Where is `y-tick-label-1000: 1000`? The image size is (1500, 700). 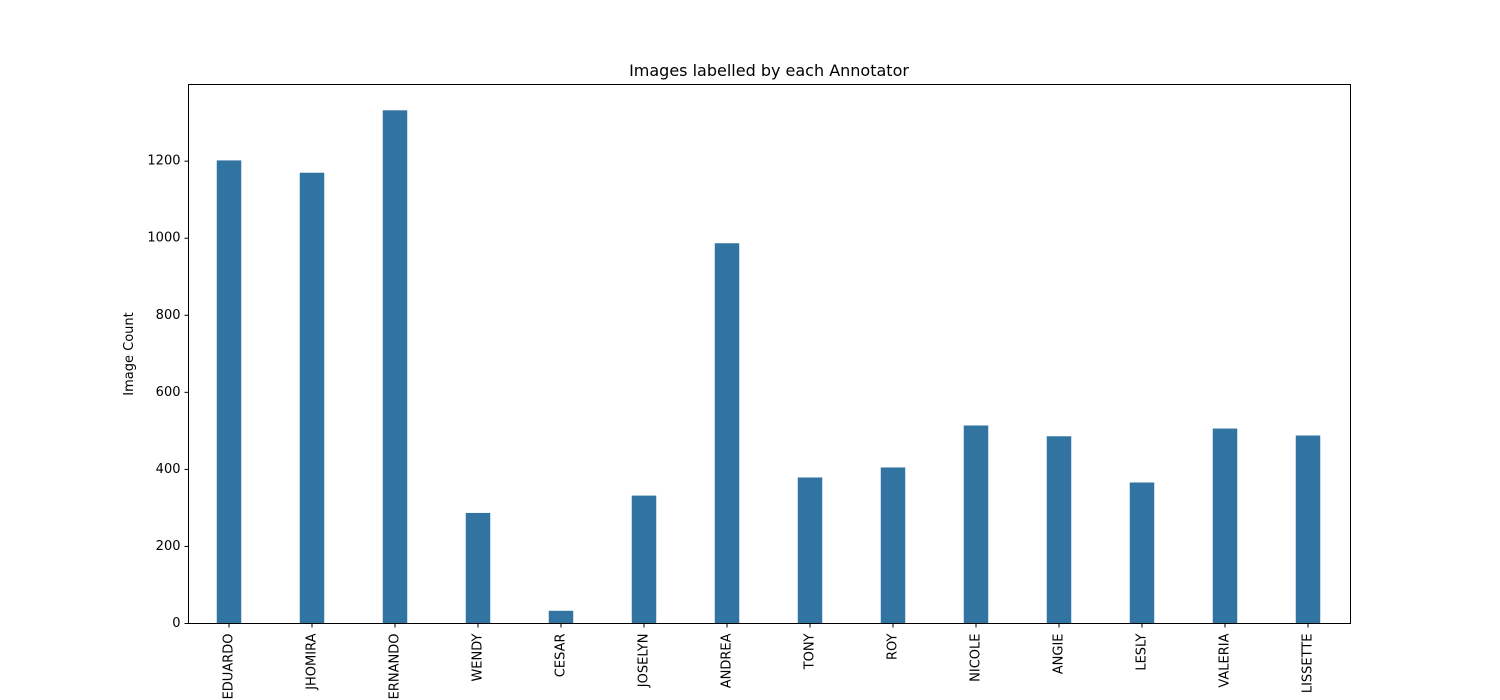
y-tick-label-1000: 1000 is located at coordinates (163, 238).